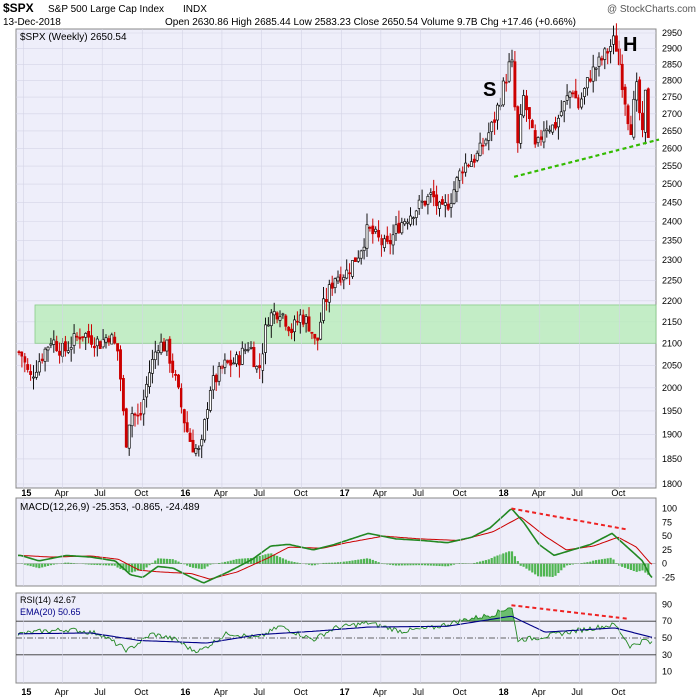 This screenshot has width=700, height=700. I want to click on annotation-s: S, so click(489, 90).